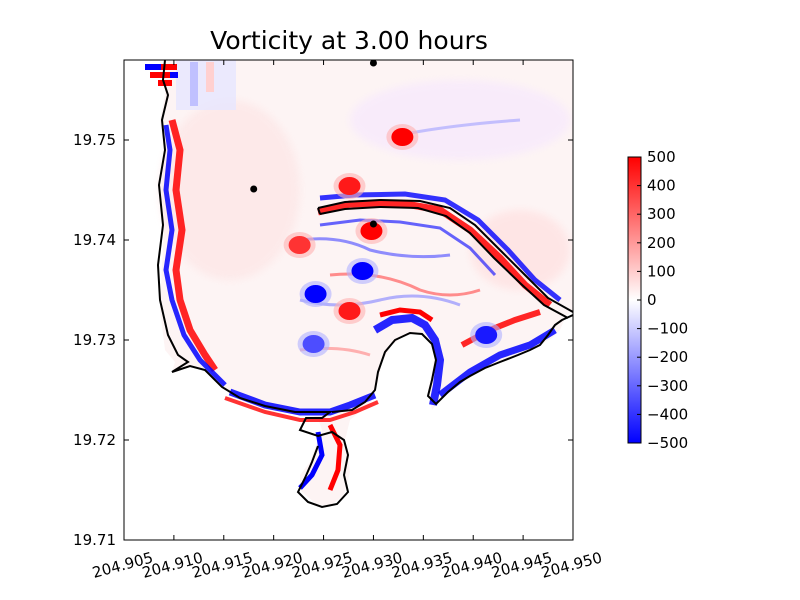 Image resolution: width=800 pixels, height=600 pixels. Describe the element at coordinates (661, 214) in the screenshot. I see `colorbar-tick-label: 300` at that location.